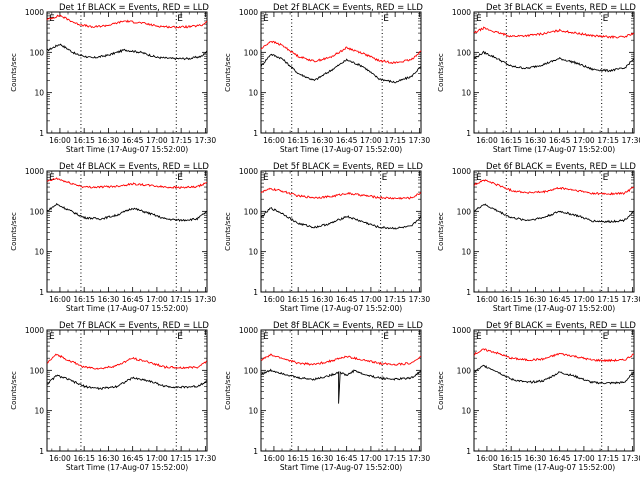  What do you see at coordinates (561, 8) in the screenshot?
I see `panel-title: Det 3f BLACK = Events, RED = LLD` at bounding box center [561, 8].